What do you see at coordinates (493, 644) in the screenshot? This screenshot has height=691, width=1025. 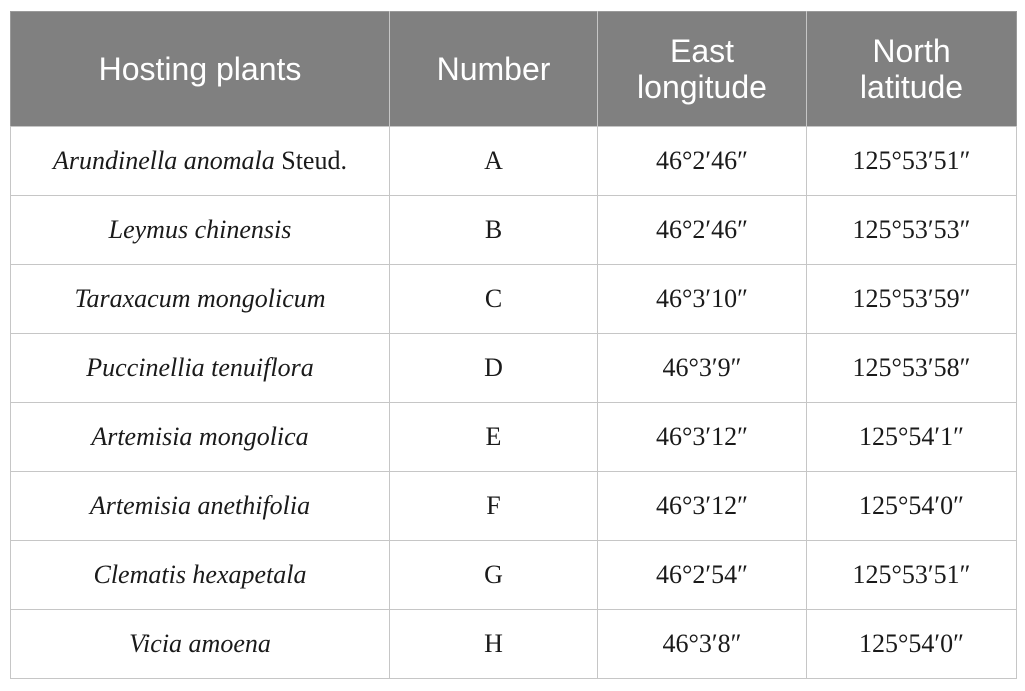 I see `cell-number: H` at bounding box center [493, 644].